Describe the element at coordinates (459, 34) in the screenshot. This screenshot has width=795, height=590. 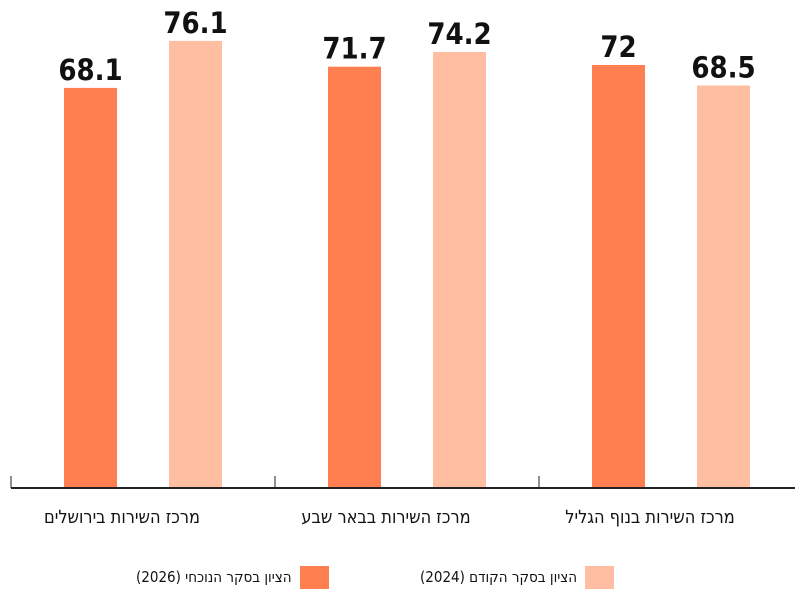
I see `data-label: 74.2` at that location.